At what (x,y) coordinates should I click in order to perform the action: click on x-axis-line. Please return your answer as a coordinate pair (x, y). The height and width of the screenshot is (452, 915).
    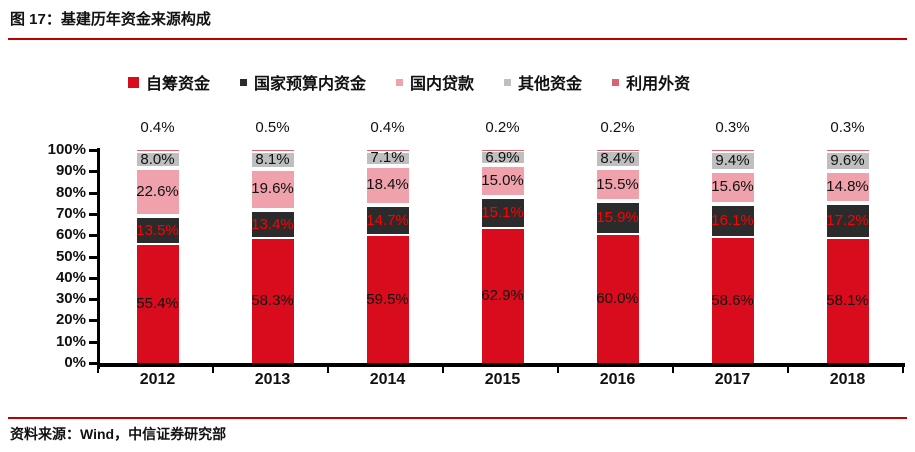
    Looking at the image, I should click on (501, 365).